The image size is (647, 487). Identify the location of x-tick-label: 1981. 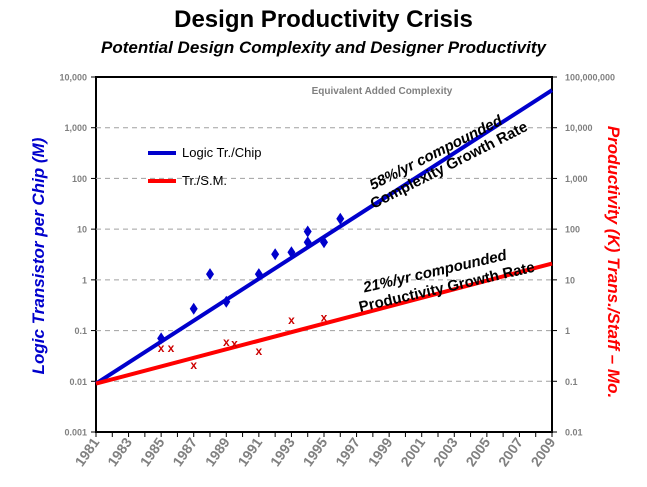
(86, 451).